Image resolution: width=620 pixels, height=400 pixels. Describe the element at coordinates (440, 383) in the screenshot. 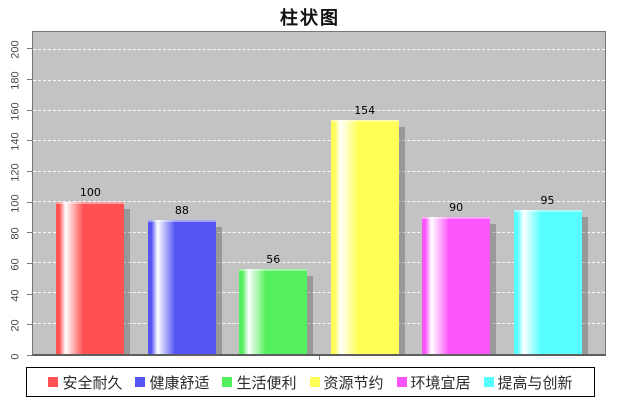

I see `legend-label: 环境宜居` at that location.